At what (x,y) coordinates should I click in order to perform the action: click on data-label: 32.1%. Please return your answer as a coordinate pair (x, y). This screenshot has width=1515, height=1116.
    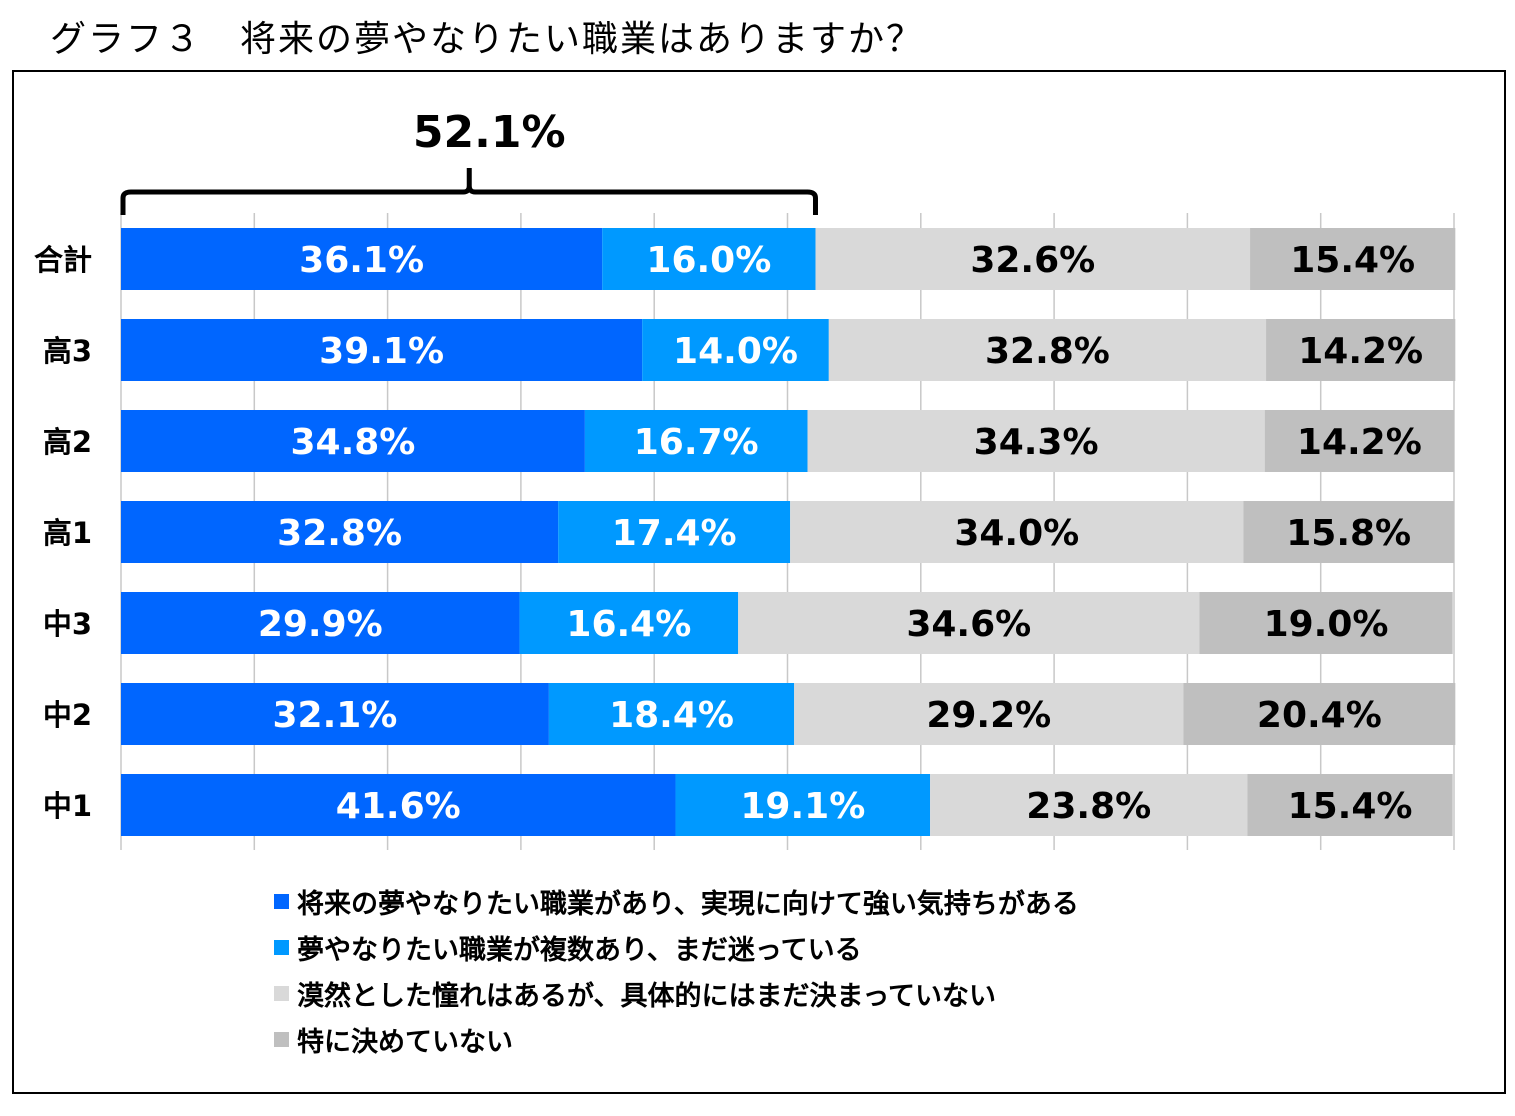
    Looking at the image, I should click on (334, 715).